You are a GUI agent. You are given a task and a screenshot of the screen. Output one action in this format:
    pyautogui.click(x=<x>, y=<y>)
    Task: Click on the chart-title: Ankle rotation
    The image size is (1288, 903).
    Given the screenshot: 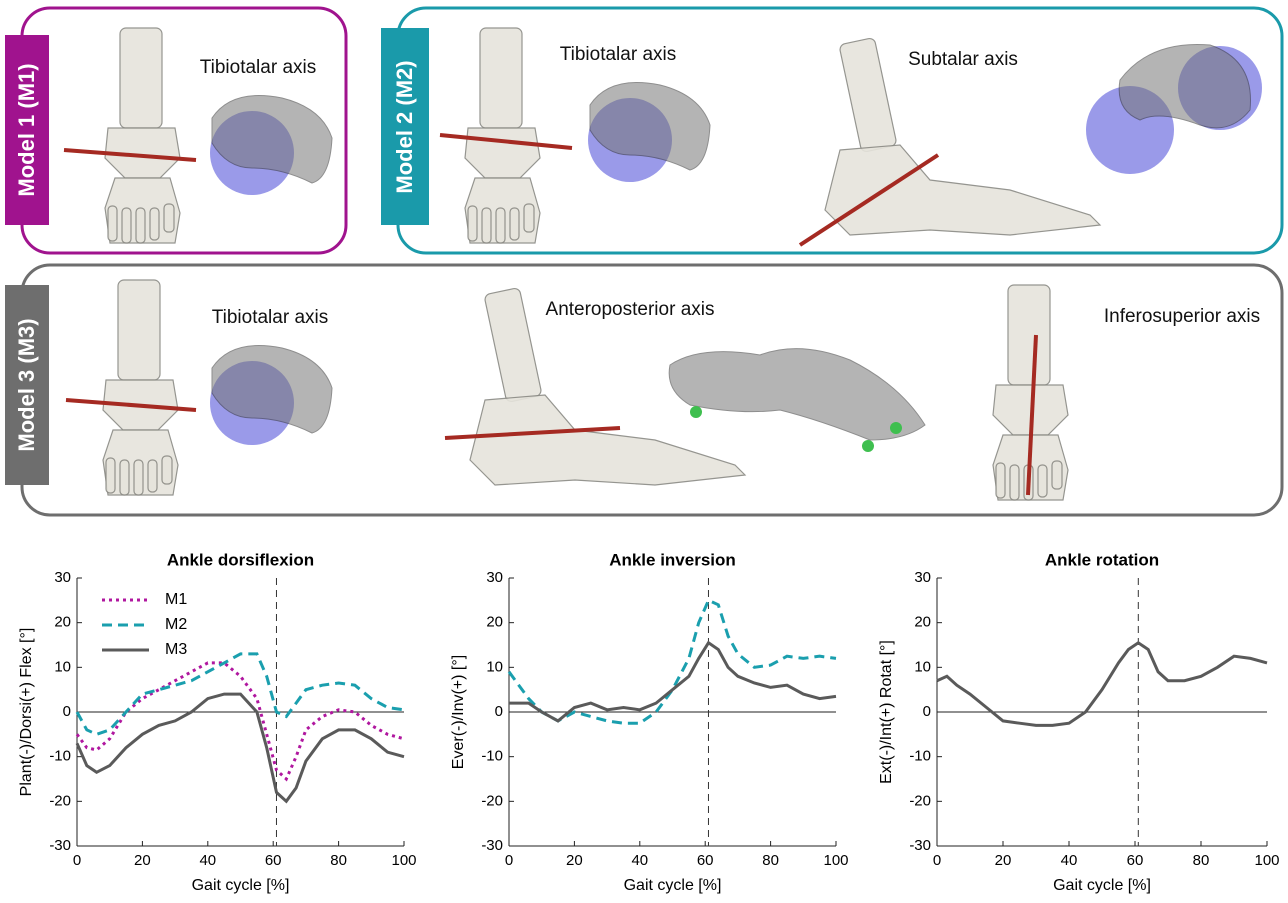 What is the action you would take?
    pyautogui.click(x=1102, y=559)
    